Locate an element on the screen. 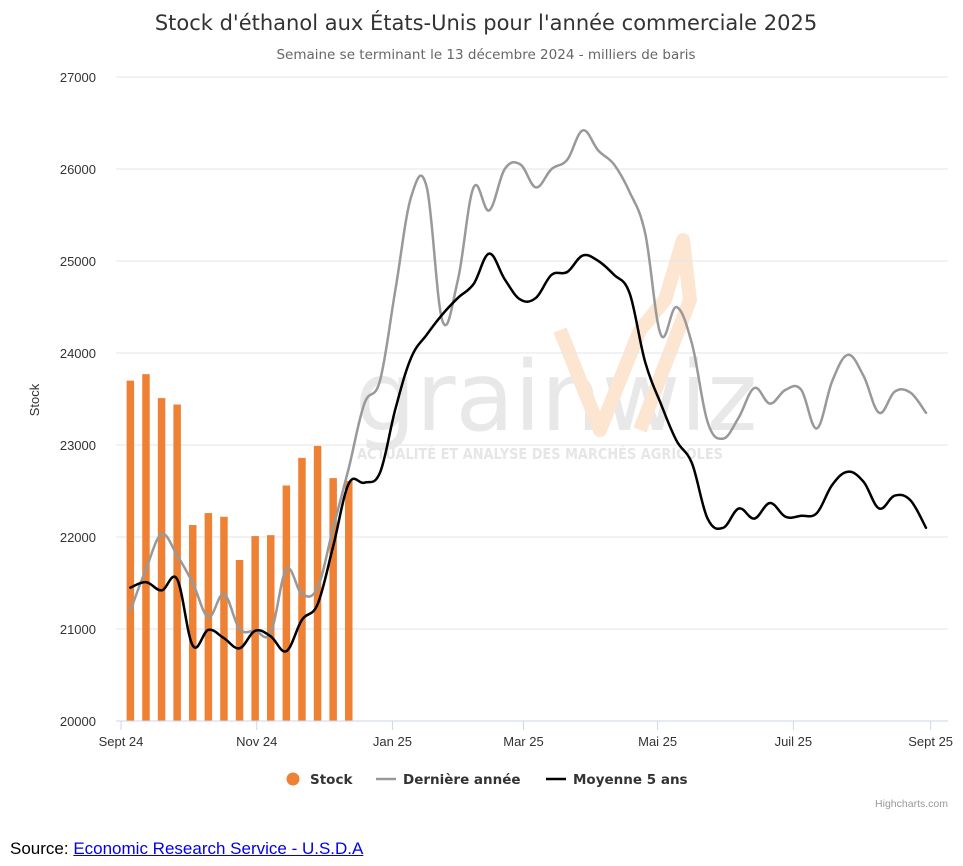  legend: Stock Dernière année Moyenne 5 ans is located at coordinates (487, 780).